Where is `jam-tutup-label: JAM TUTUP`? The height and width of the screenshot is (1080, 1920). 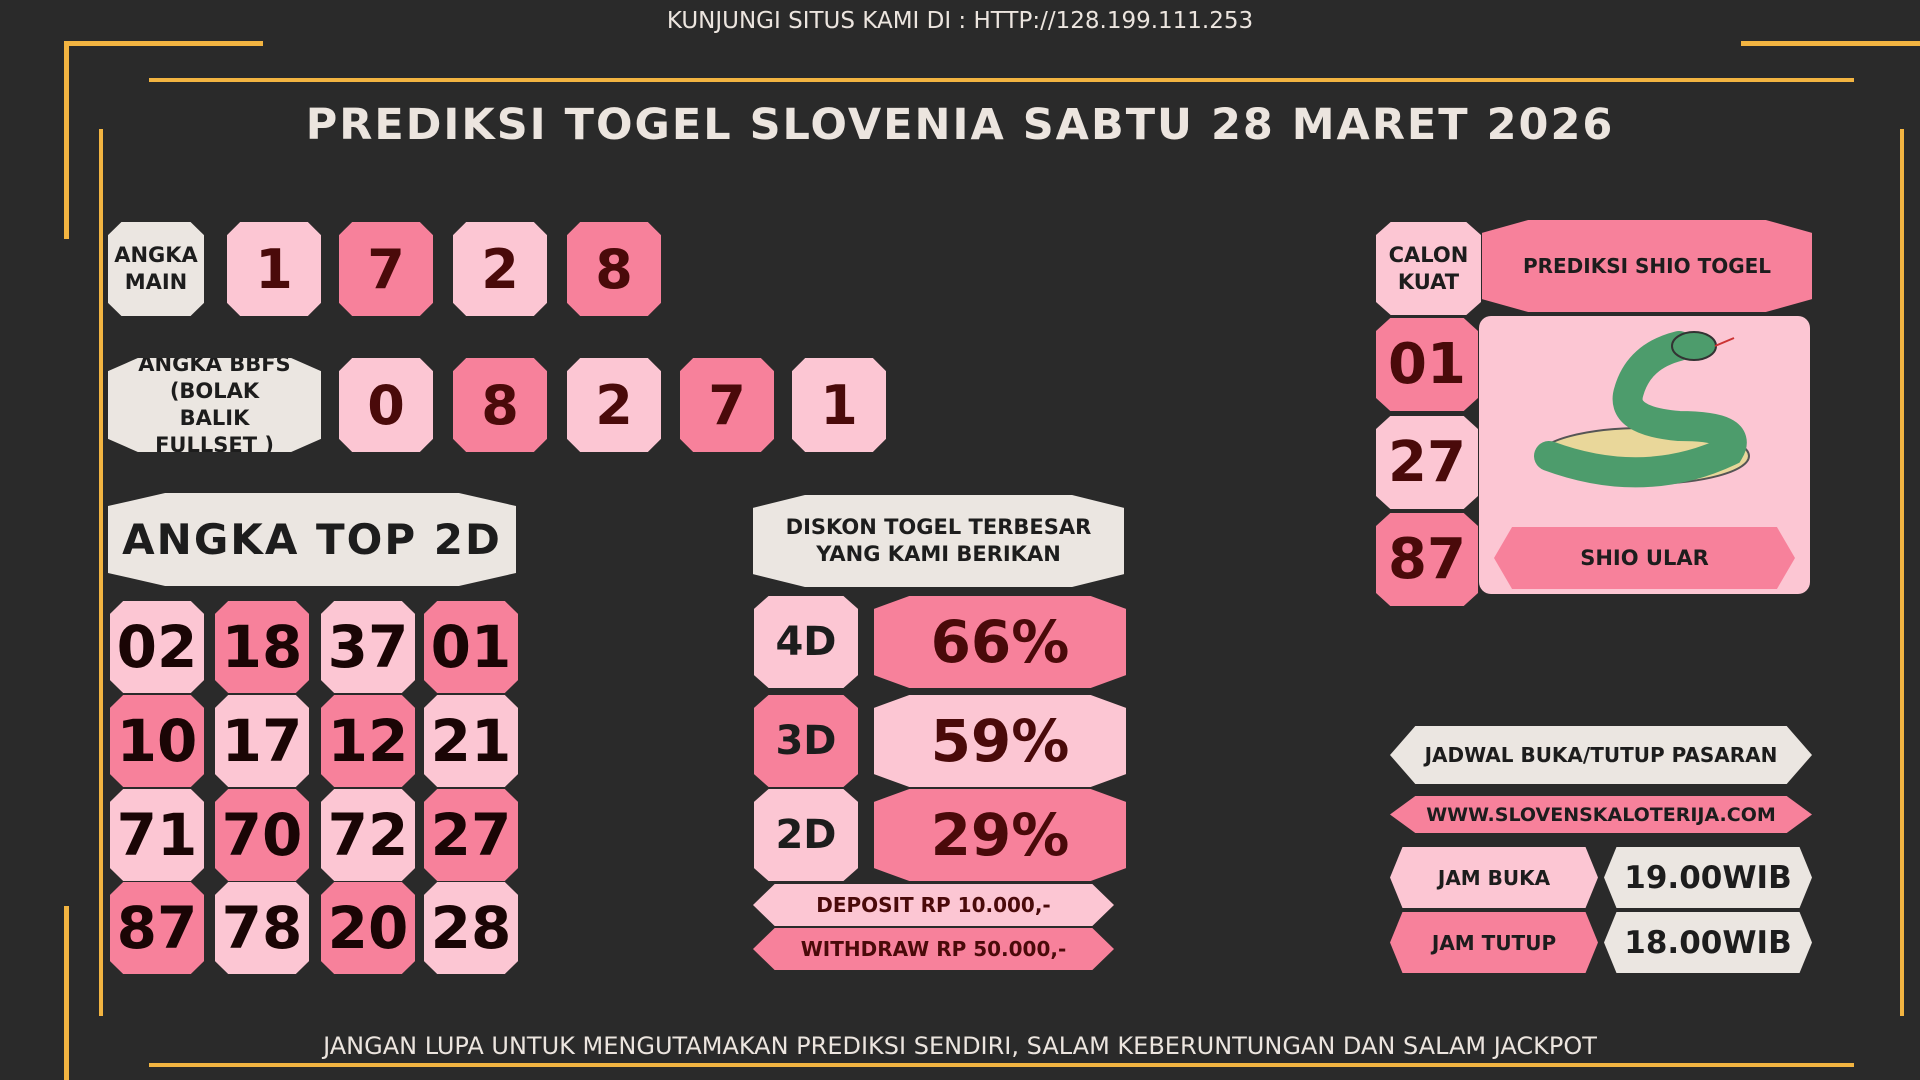 jam-tutup-label: JAM TUTUP is located at coordinates (1494, 942).